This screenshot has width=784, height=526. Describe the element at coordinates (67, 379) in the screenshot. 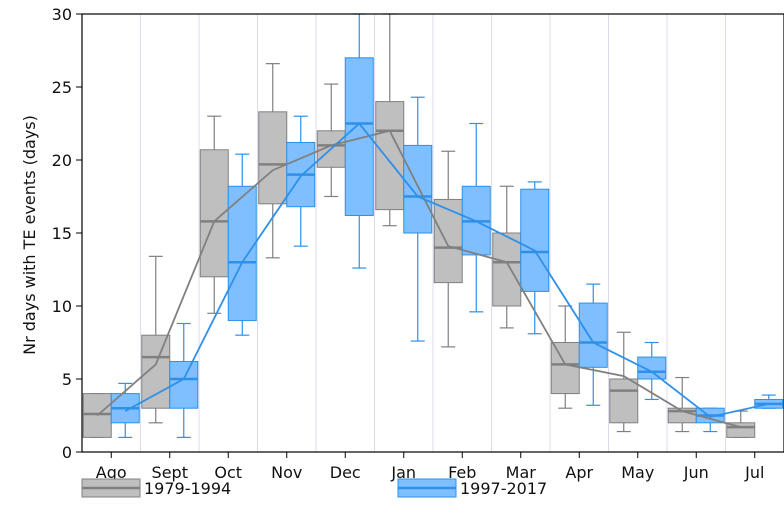

I see `y-tick-label: 5` at that location.